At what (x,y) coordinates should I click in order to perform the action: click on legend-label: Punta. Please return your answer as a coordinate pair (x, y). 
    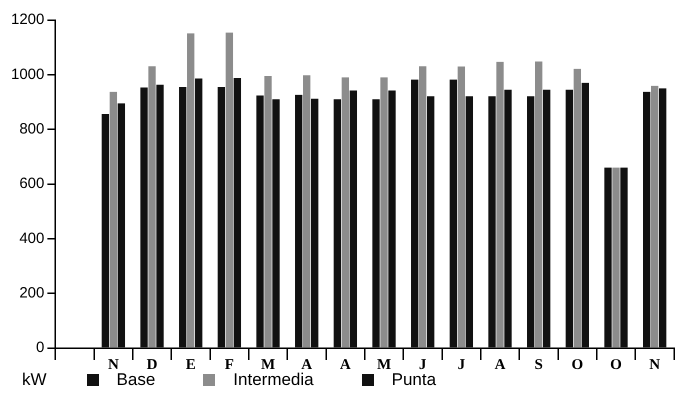
    Looking at the image, I should click on (414, 380).